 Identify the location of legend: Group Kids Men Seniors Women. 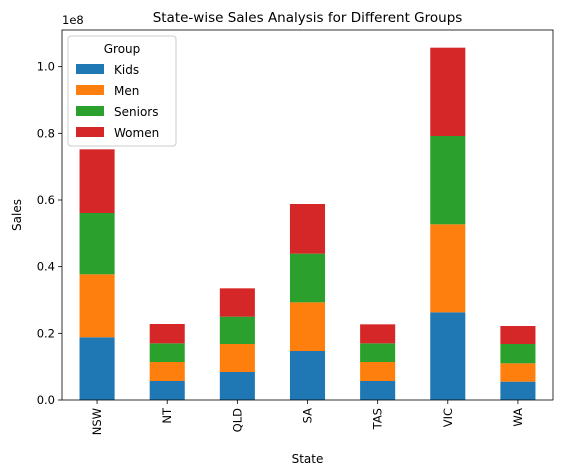
(122, 91).